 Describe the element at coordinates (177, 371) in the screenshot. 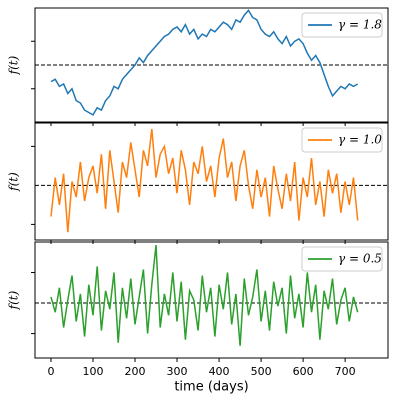

I see `x-tick-label: 300` at that location.